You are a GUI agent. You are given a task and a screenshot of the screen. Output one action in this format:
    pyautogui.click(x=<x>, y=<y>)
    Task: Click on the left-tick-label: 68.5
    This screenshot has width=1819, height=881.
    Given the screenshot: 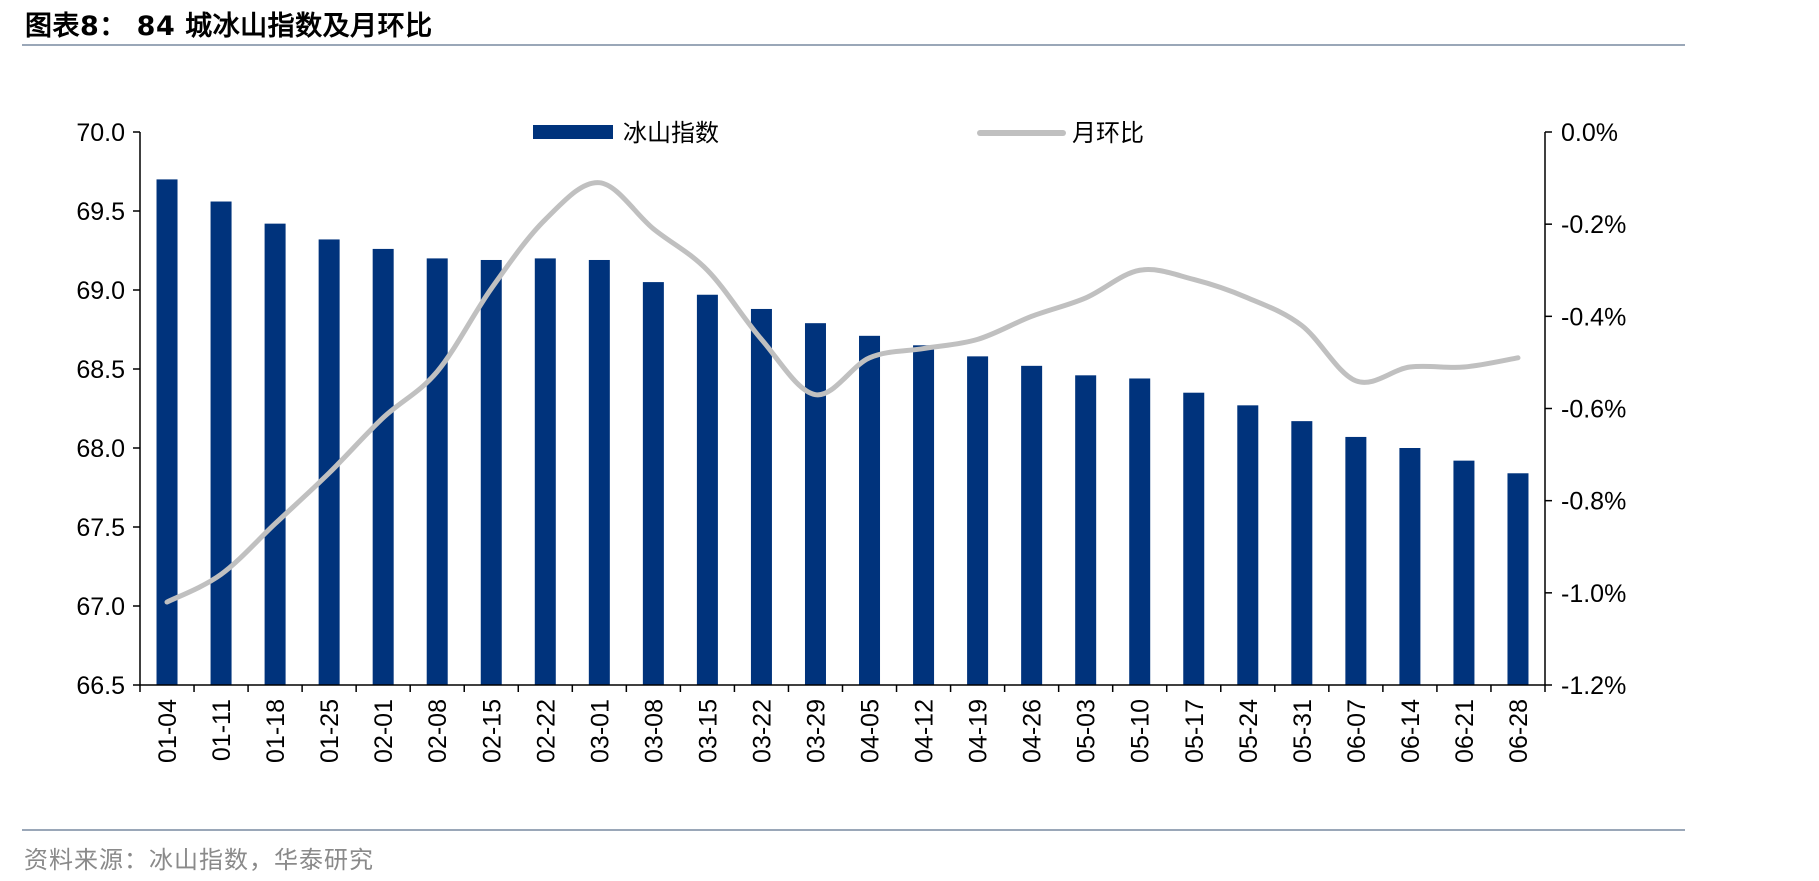 What is the action you would take?
    pyautogui.click(x=100, y=370)
    